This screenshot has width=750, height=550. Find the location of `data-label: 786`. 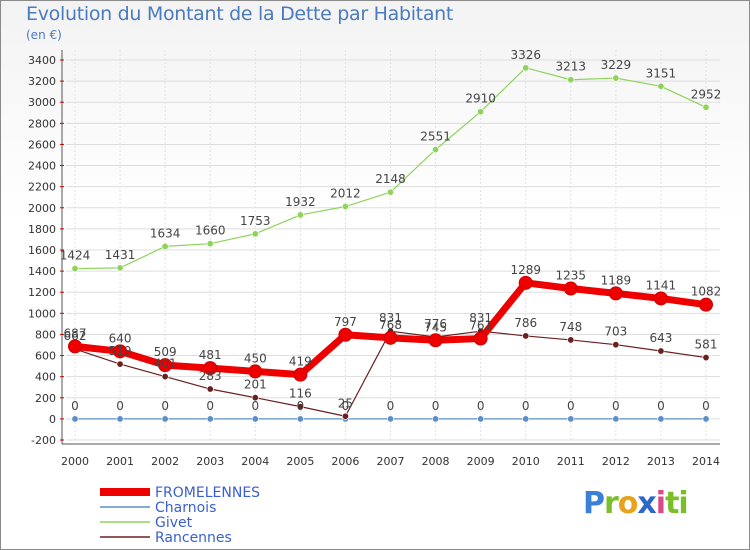

data-label: 786 is located at coordinates (525, 323).